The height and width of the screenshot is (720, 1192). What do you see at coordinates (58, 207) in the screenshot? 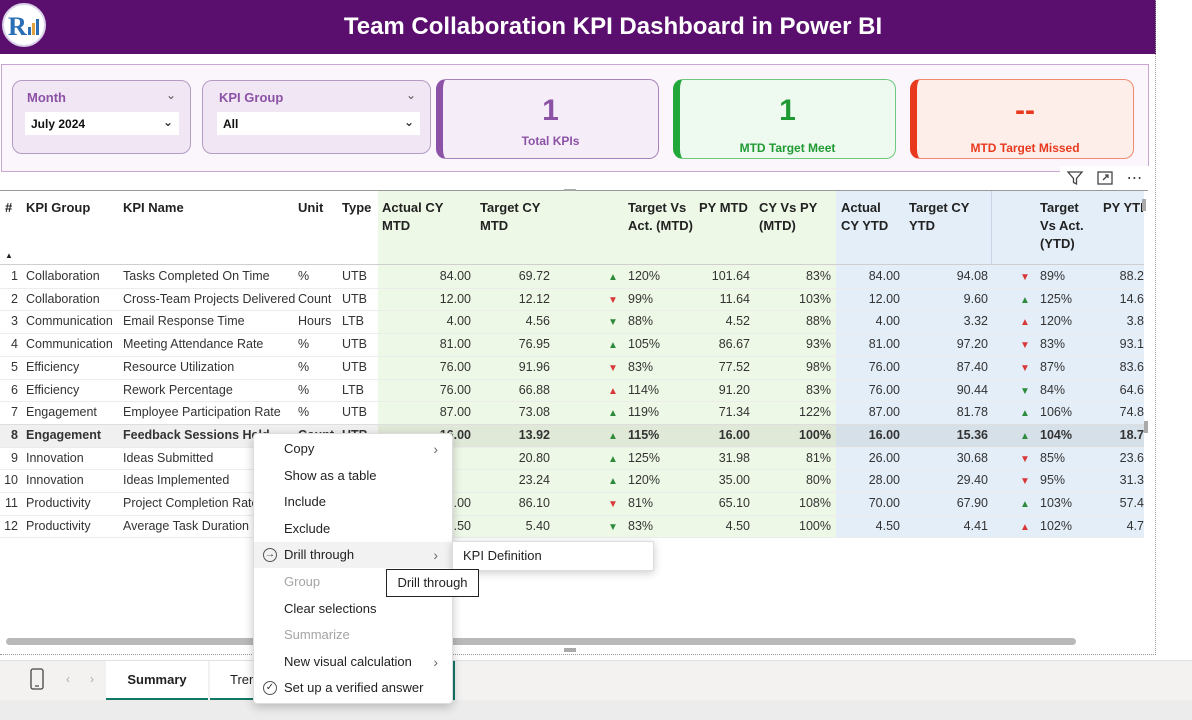
I see `col-header-kpi-group: KPI Group` at bounding box center [58, 207].